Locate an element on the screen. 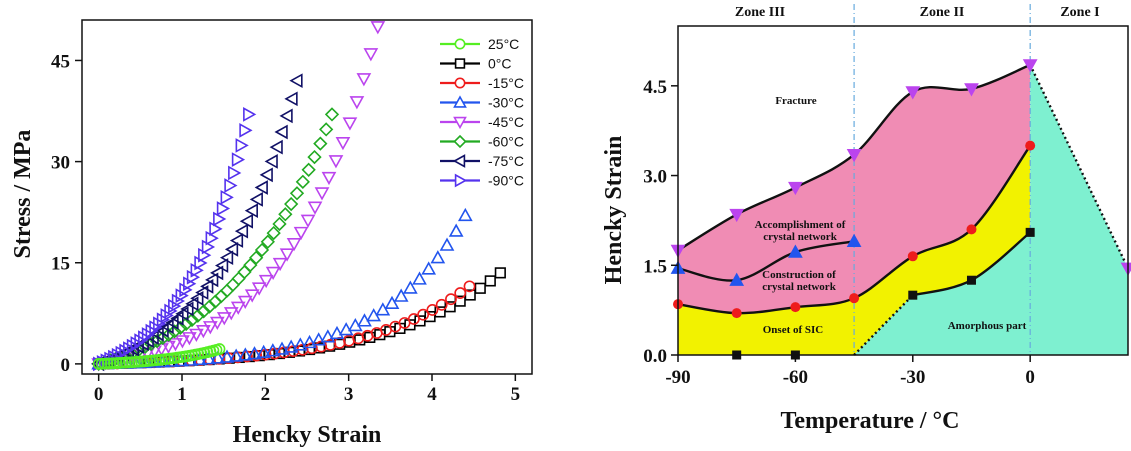  legend-label: -90°C is located at coordinates (506, 181).